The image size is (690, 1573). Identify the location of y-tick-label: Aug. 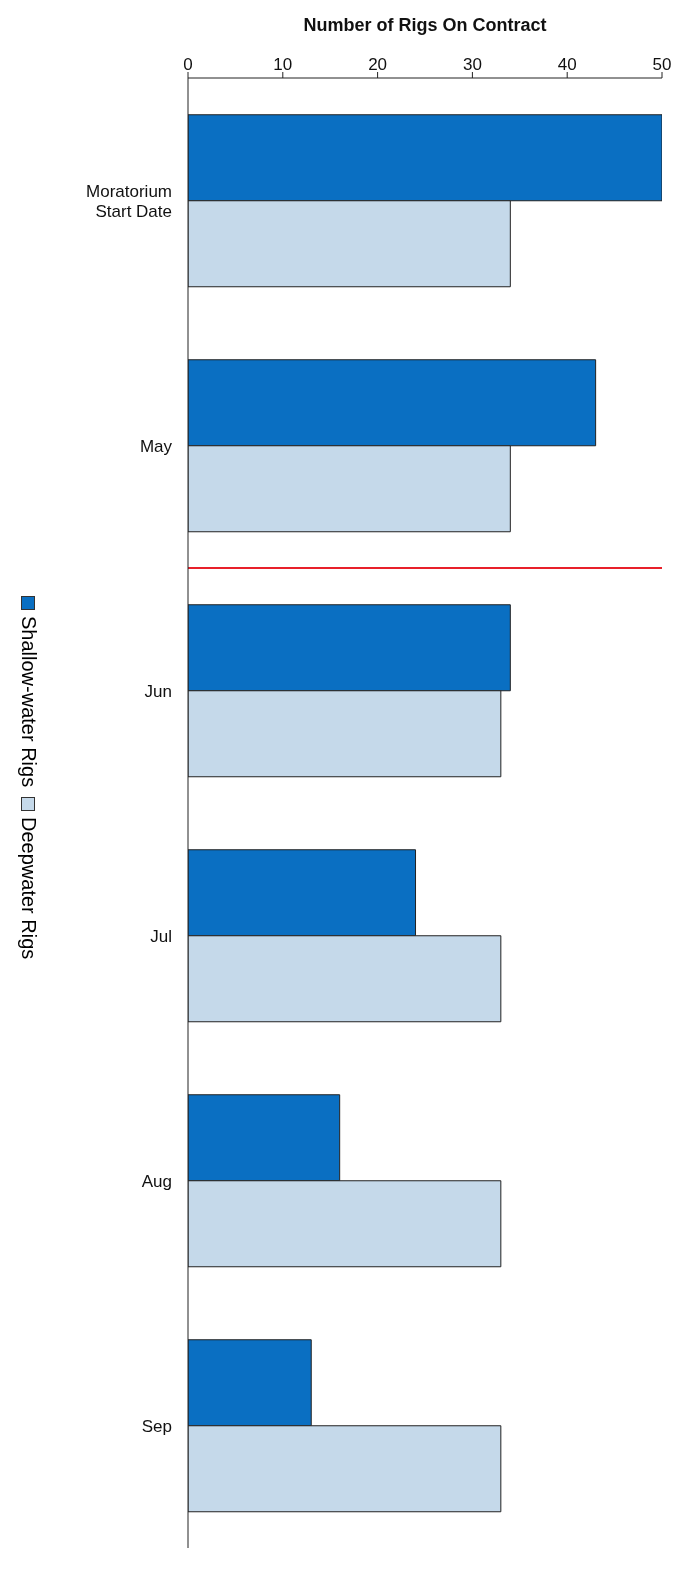
(156, 1181).